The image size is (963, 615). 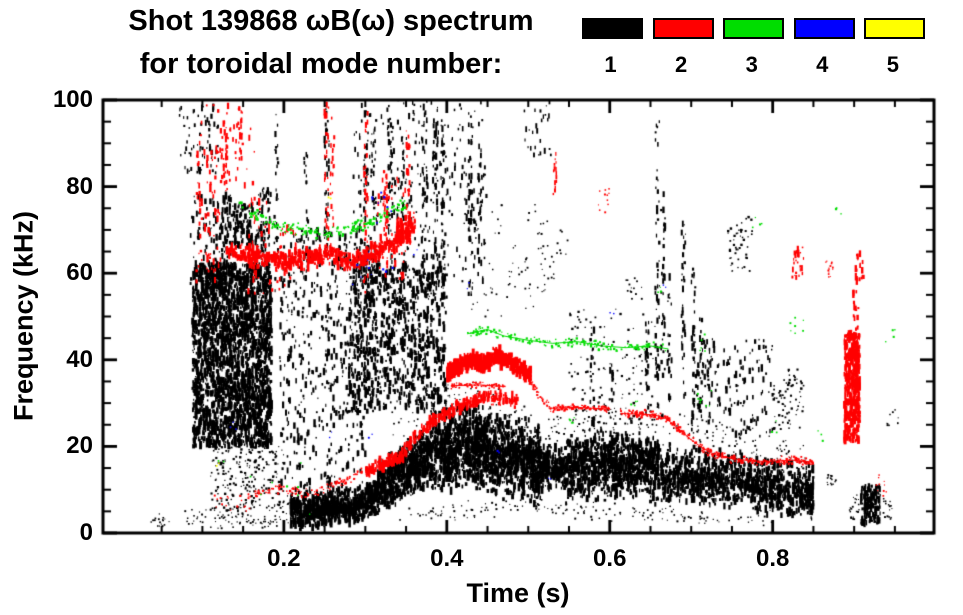 I want to click on x-tick-label: 0.6, so click(x=610, y=558).